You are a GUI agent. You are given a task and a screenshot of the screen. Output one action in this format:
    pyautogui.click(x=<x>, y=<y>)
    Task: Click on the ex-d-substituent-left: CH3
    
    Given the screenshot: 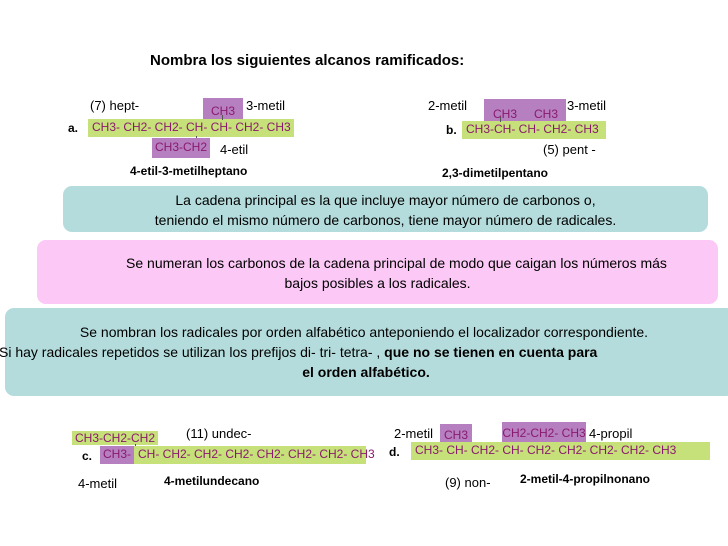 What is the action you would take?
    pyautogui.click(x=456, y=434)
    